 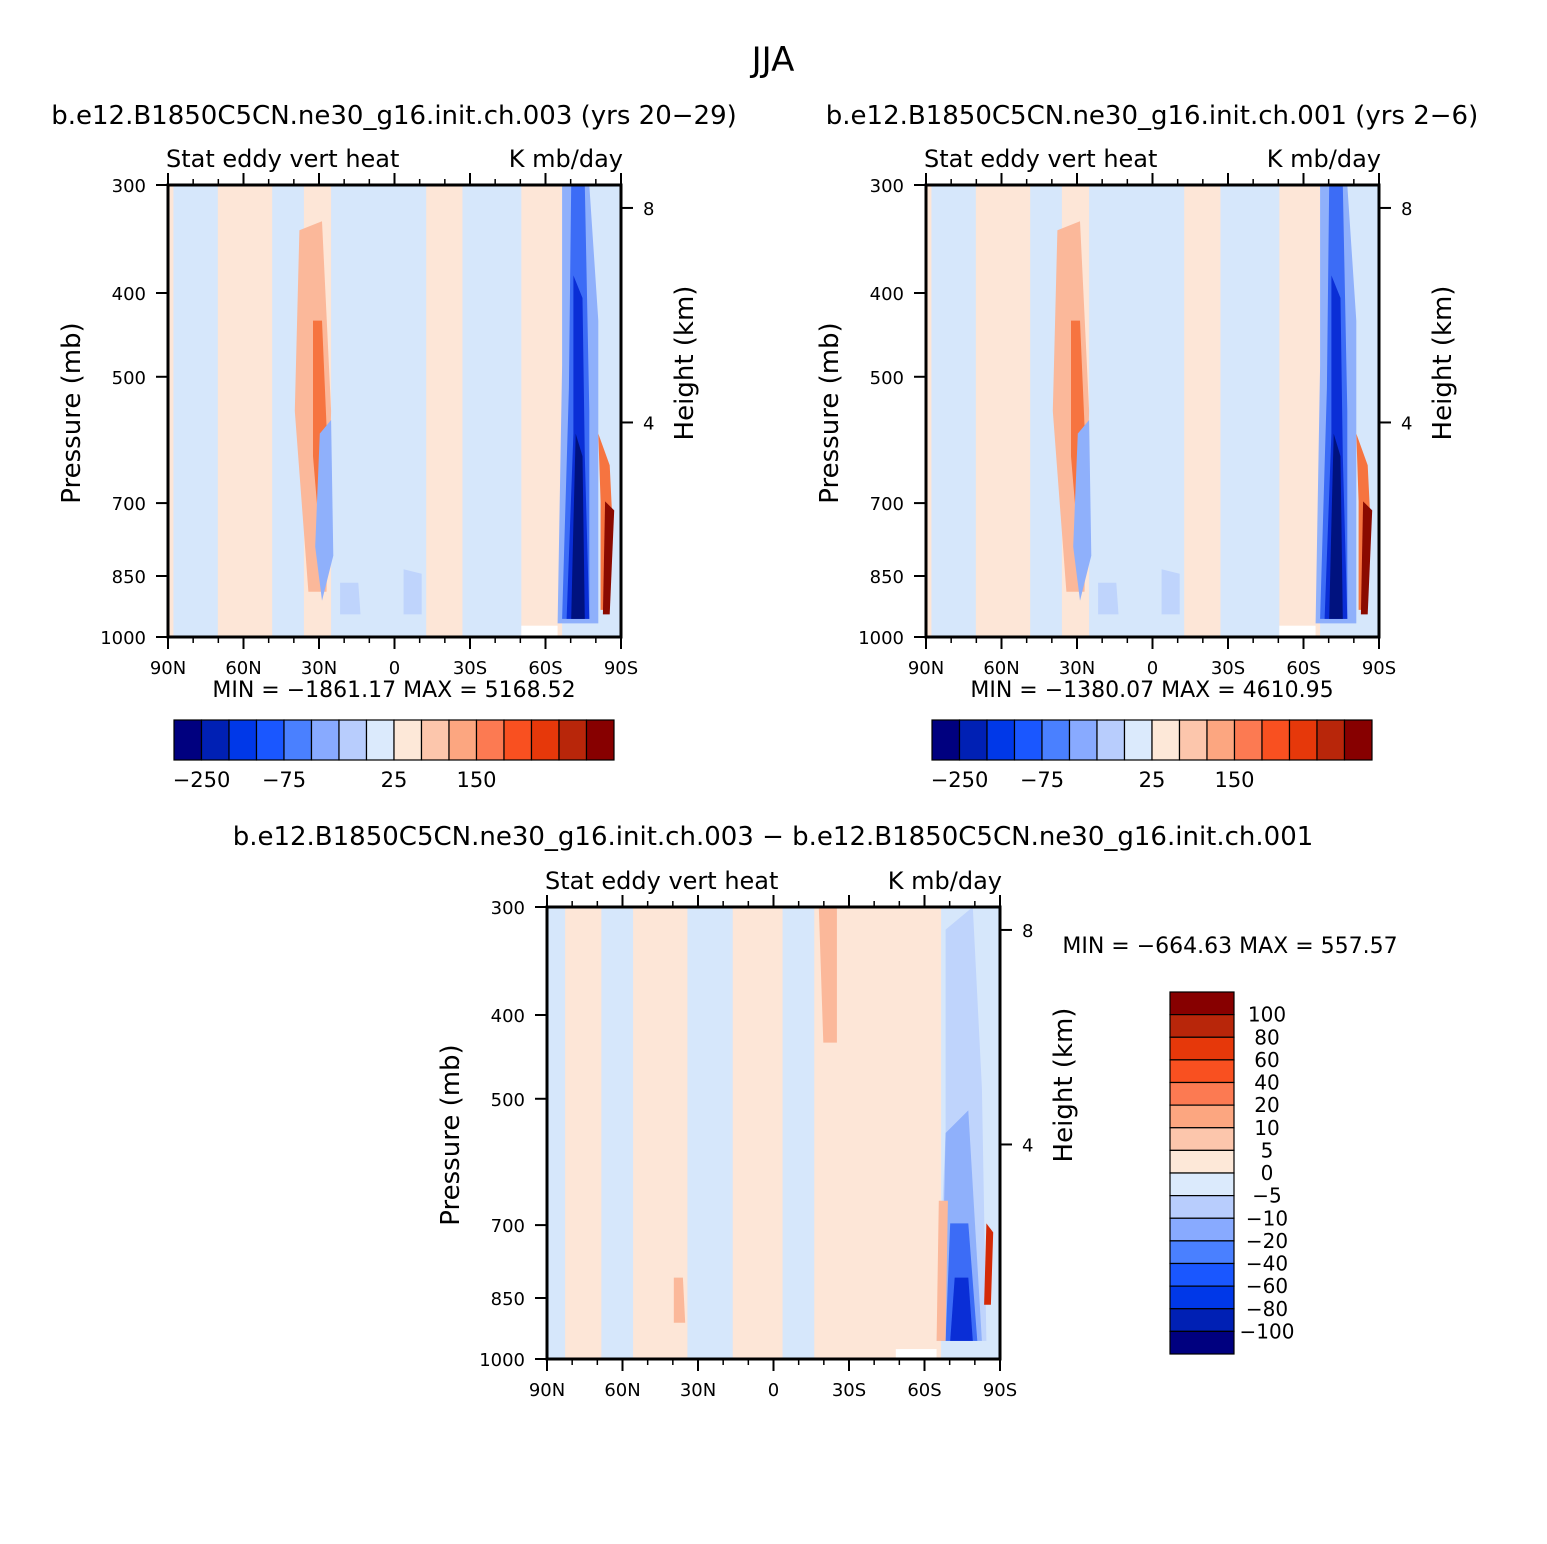 I want to click on colorbar-label: 60, so click(x=1266, y=1060).